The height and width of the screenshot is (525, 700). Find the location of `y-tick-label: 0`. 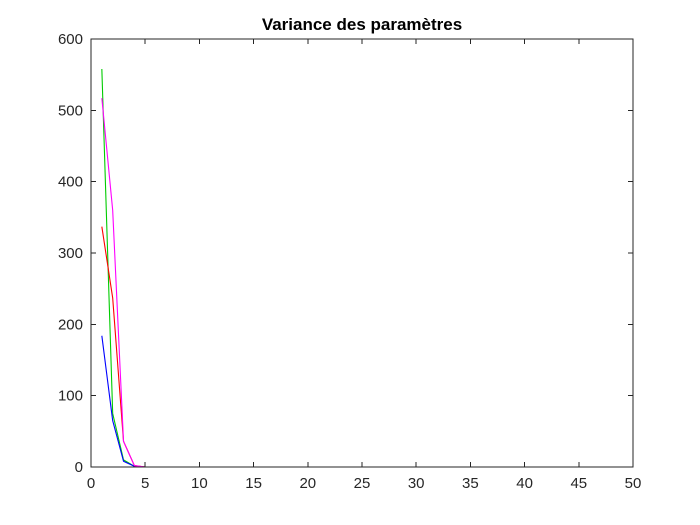

y-tick-label: 0 is located at coordinates (79, 467).